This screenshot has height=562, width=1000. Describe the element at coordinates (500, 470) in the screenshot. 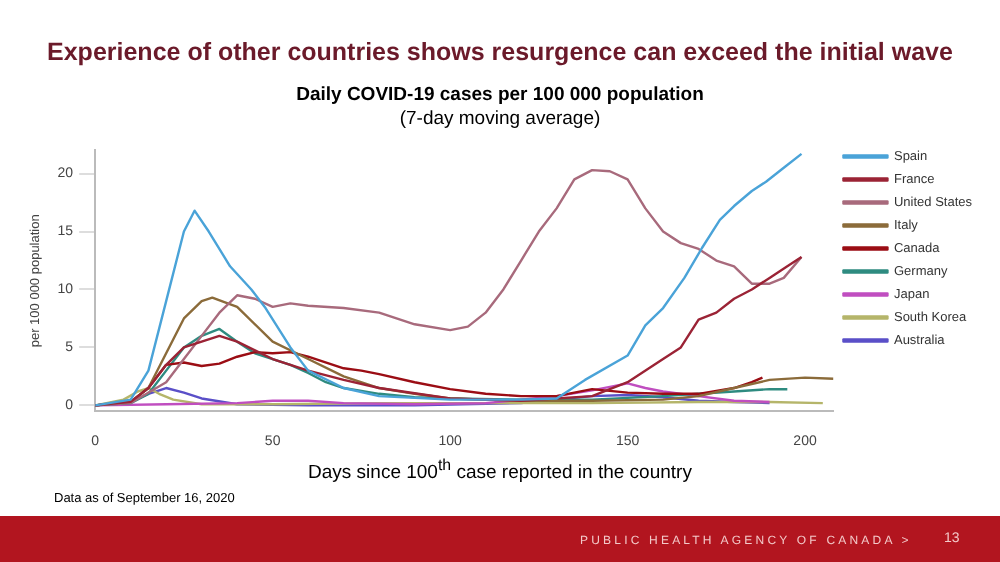

I see `x-axis-title: Days since 100$^{th}$ case reported in the country` at that location.